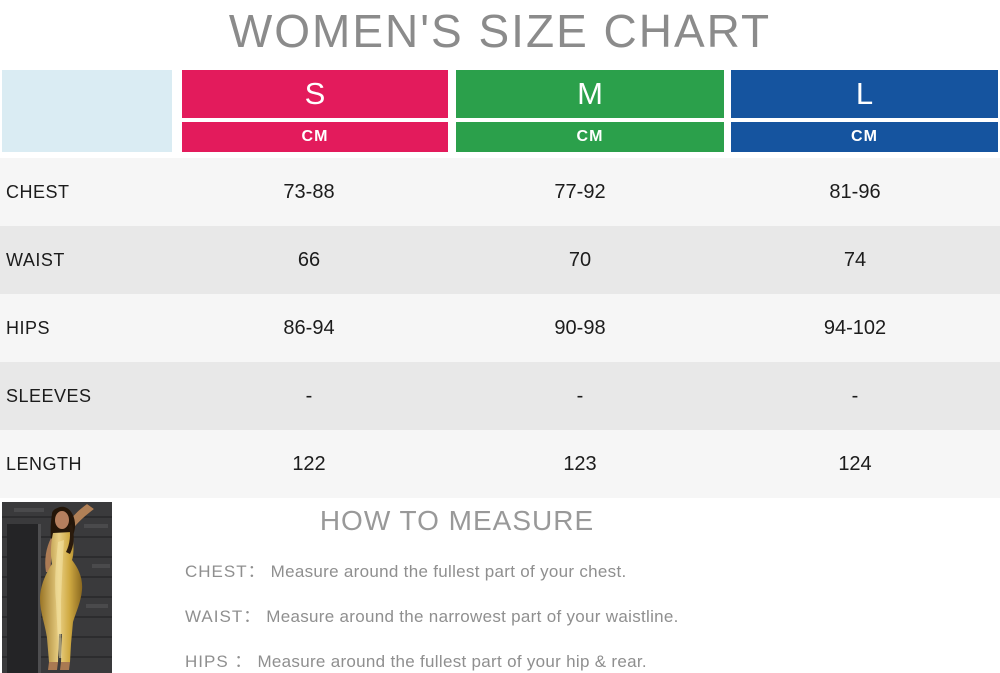  Describe the element at coordinates (223, 616) in the screenshot. I see `measure-label: WAIST：` at that location.